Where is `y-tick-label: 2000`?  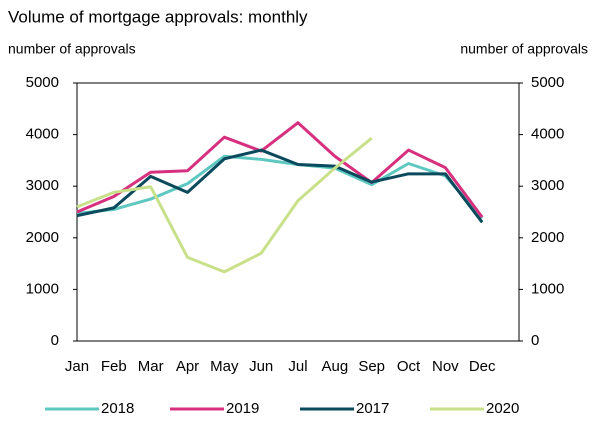
y-tick-label: 2000 is located at coordinates (42, 237).